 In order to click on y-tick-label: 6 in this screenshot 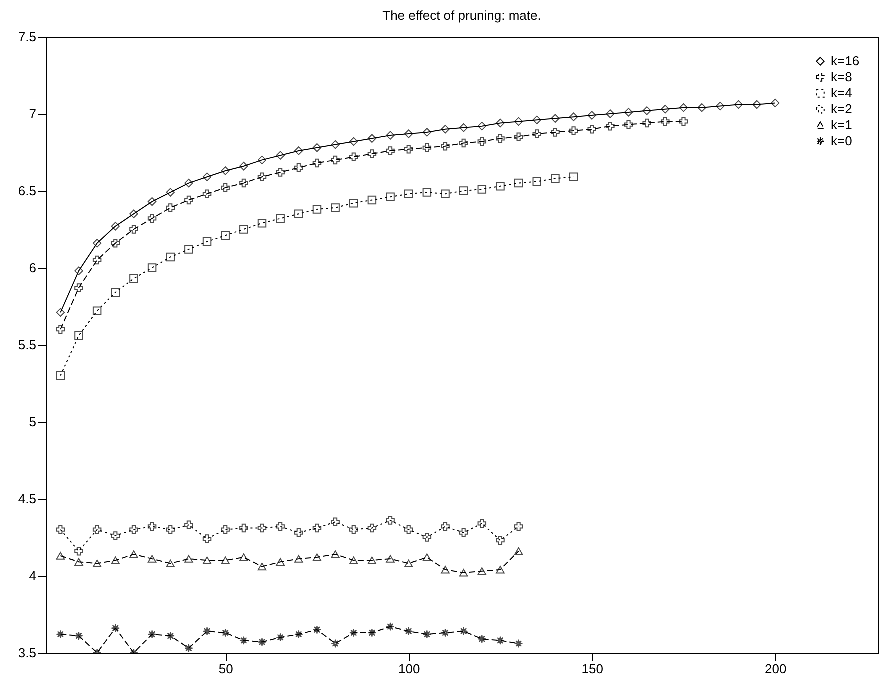, I will do `click(32, 268)`.